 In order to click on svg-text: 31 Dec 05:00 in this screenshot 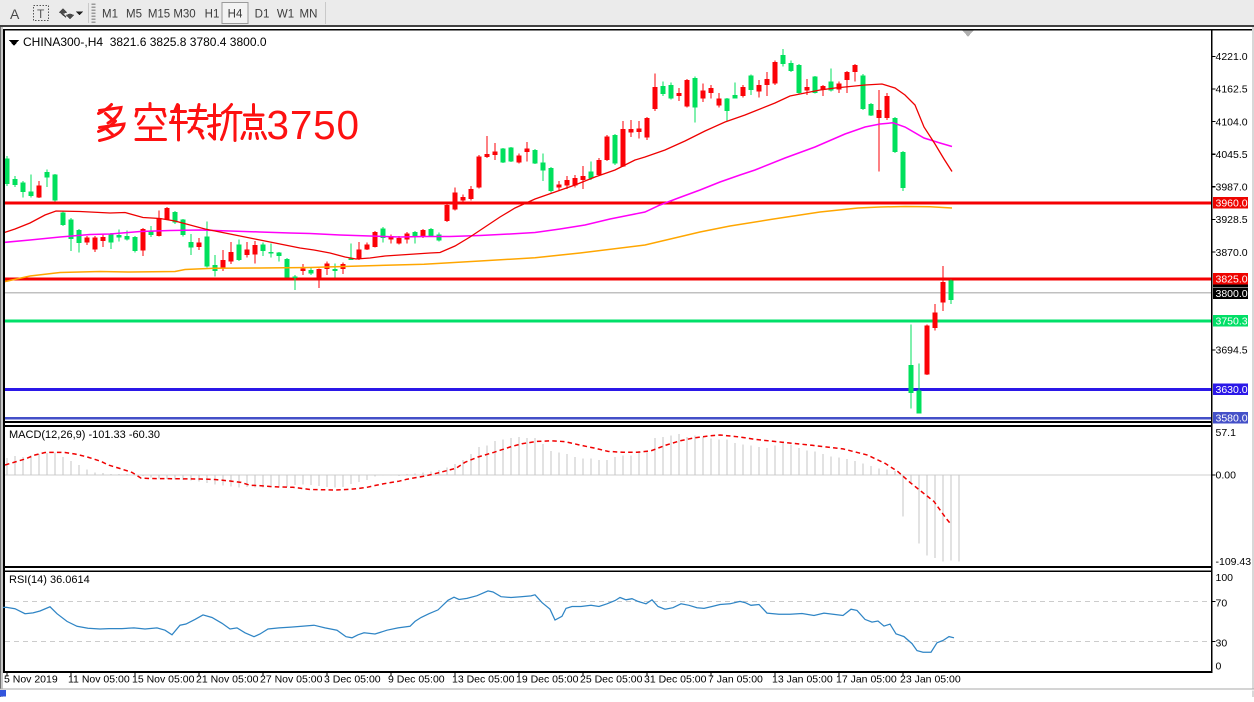, I will do `click(675, 680)`.